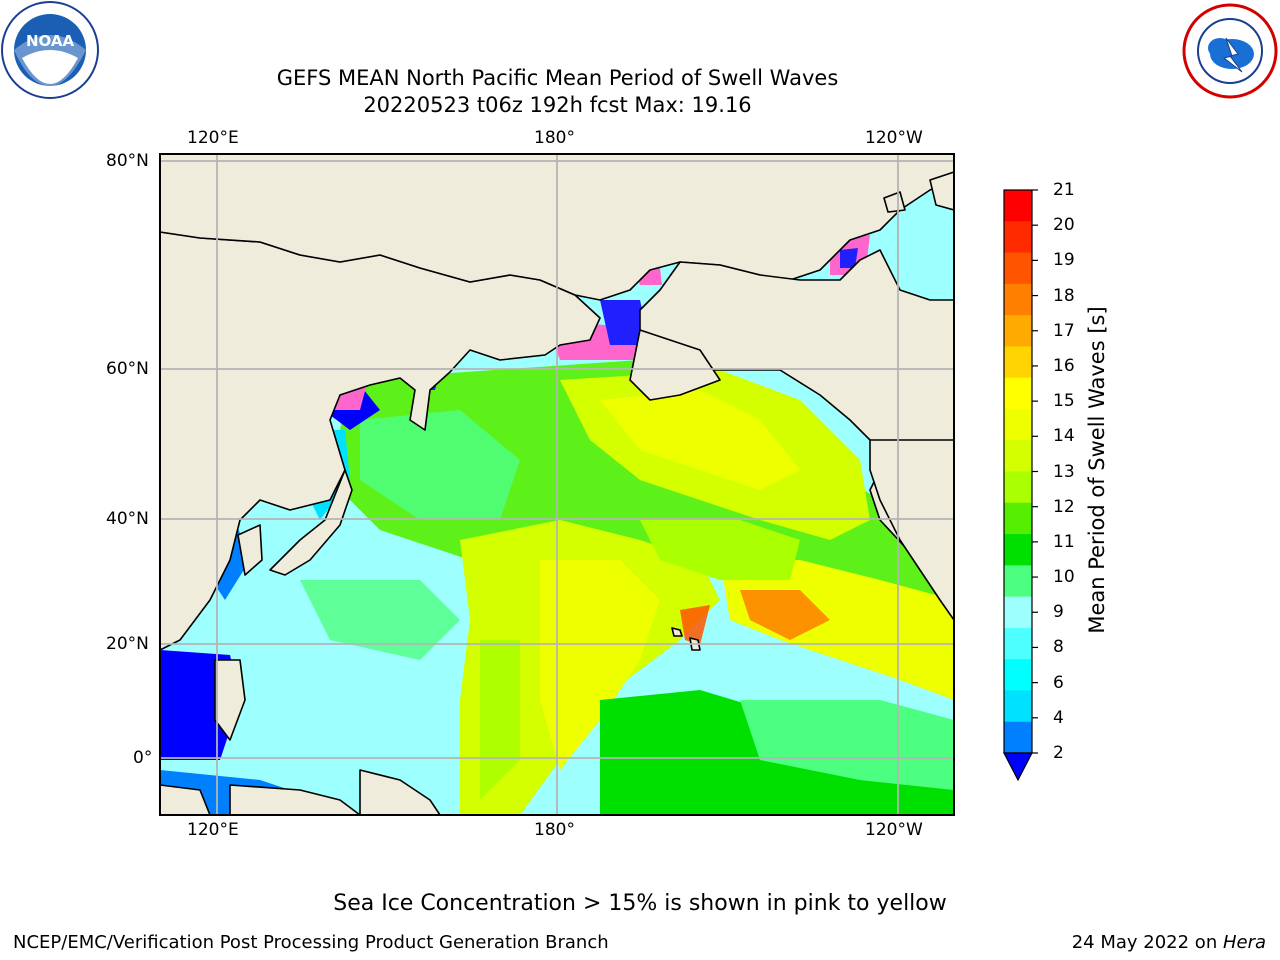 The image size is (1280, 960). Describe the element at coordinates (554, 830) in the screenshot. I see `lon-label-bottom-180: 180°` at that location.